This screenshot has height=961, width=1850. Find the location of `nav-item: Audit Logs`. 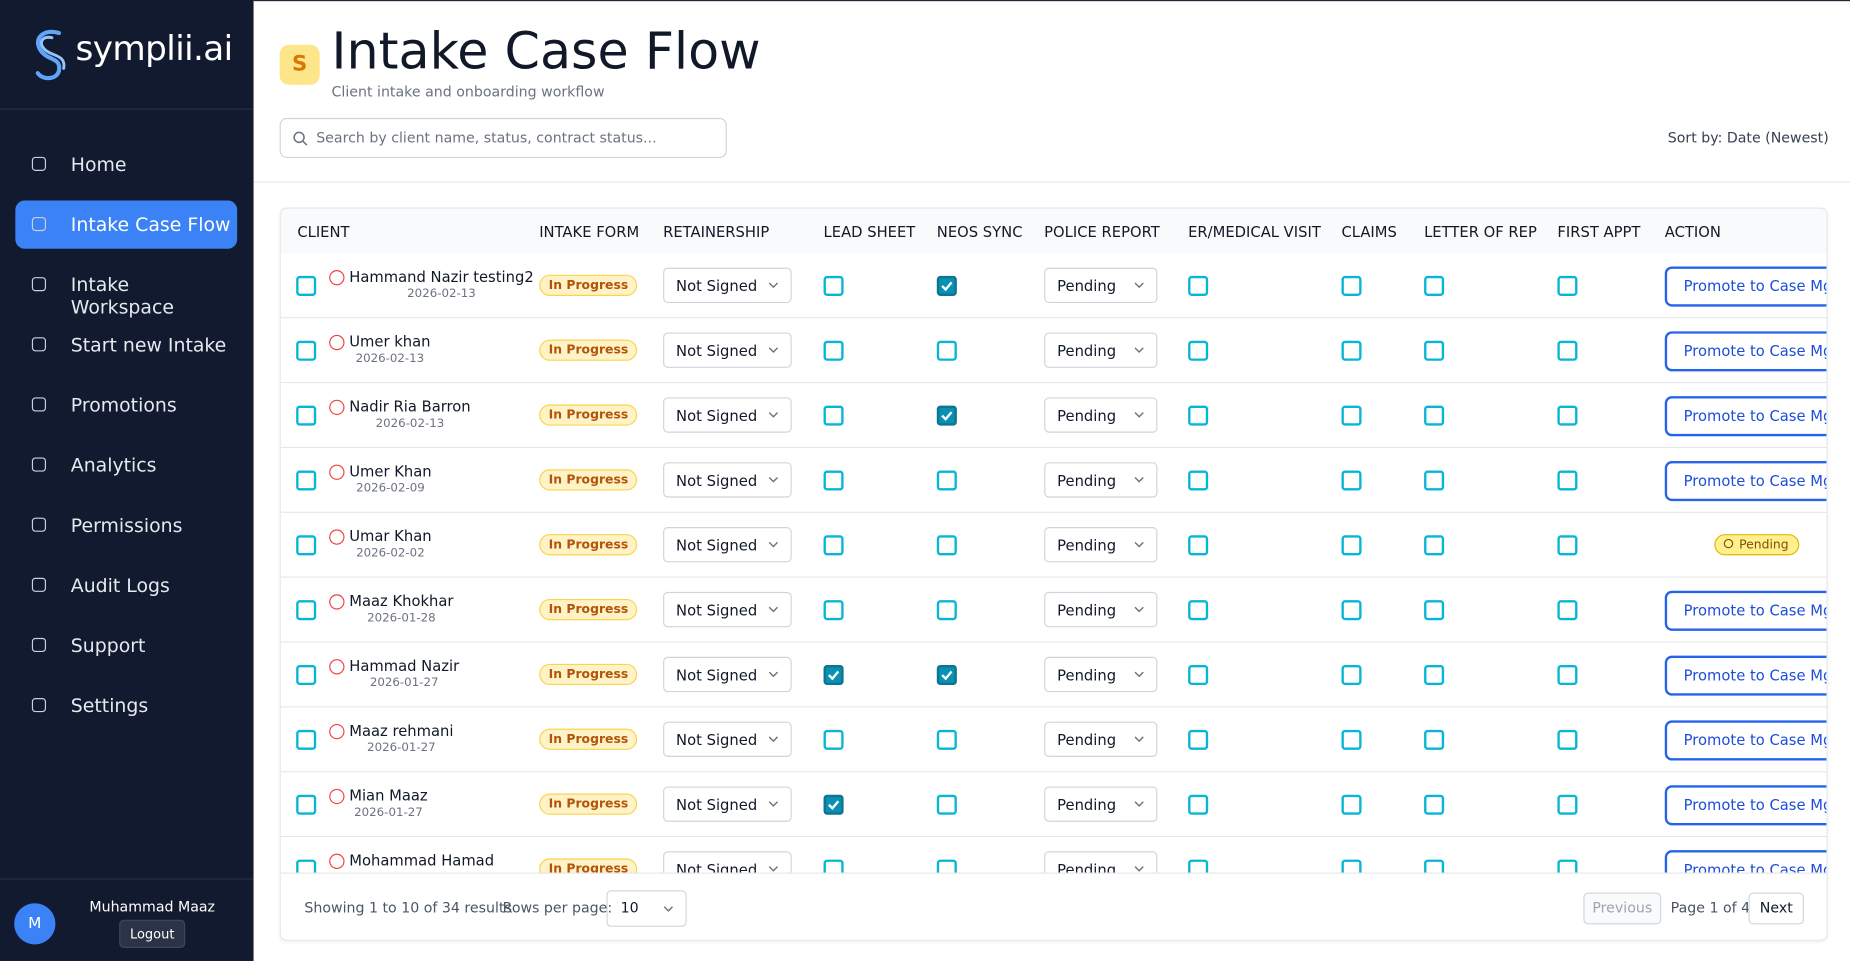

nav-item: Audit Logs is located at coordinates (126, 585).